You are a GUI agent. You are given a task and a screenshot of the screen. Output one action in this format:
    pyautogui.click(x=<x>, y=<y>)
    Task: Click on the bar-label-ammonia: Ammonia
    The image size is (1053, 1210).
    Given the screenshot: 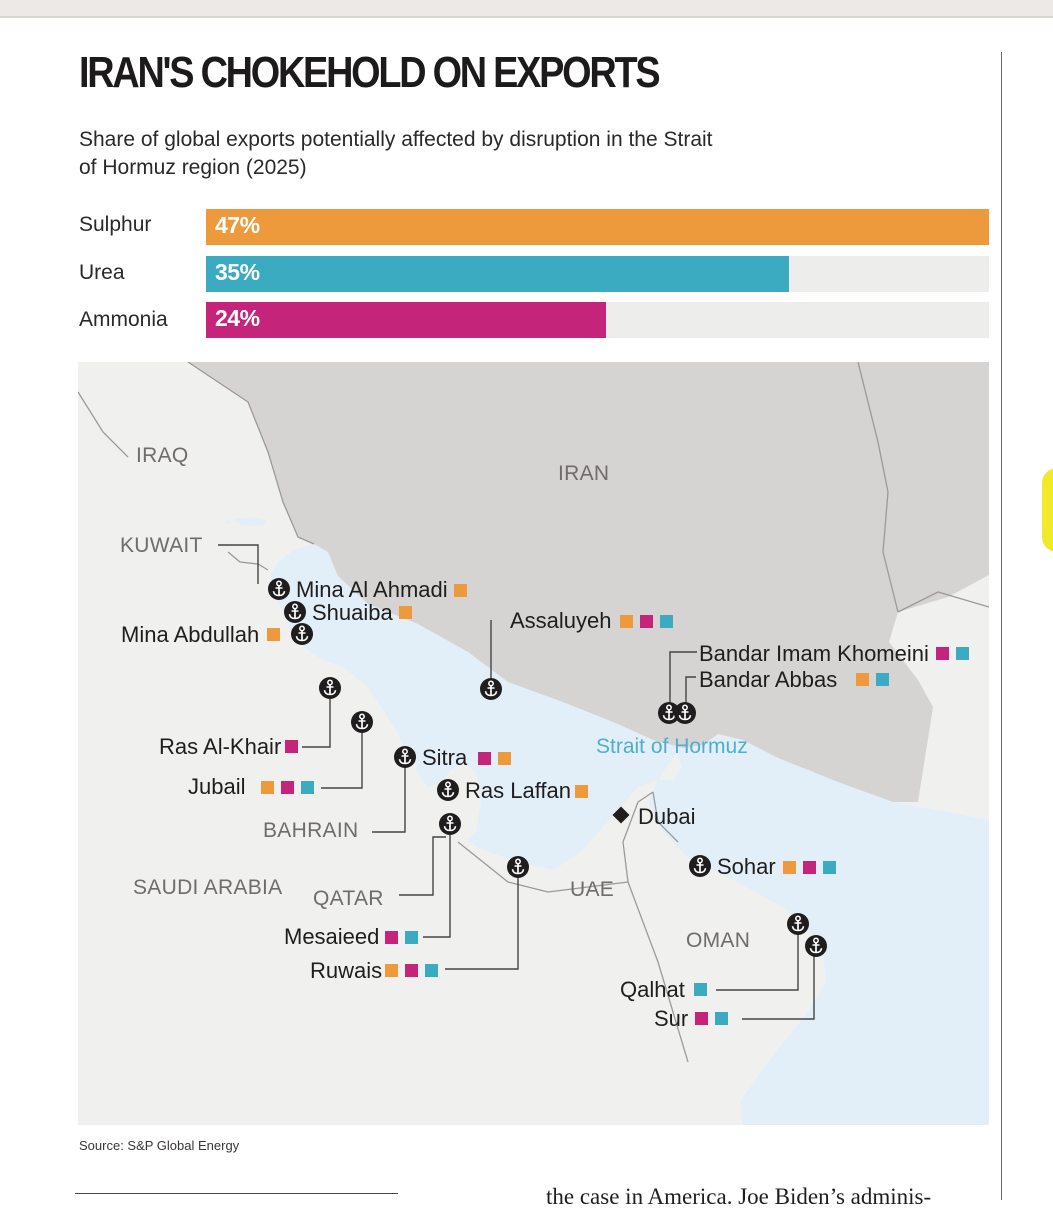 What is the action you would take?
    pyautogui.click(x=123, y=319)
    